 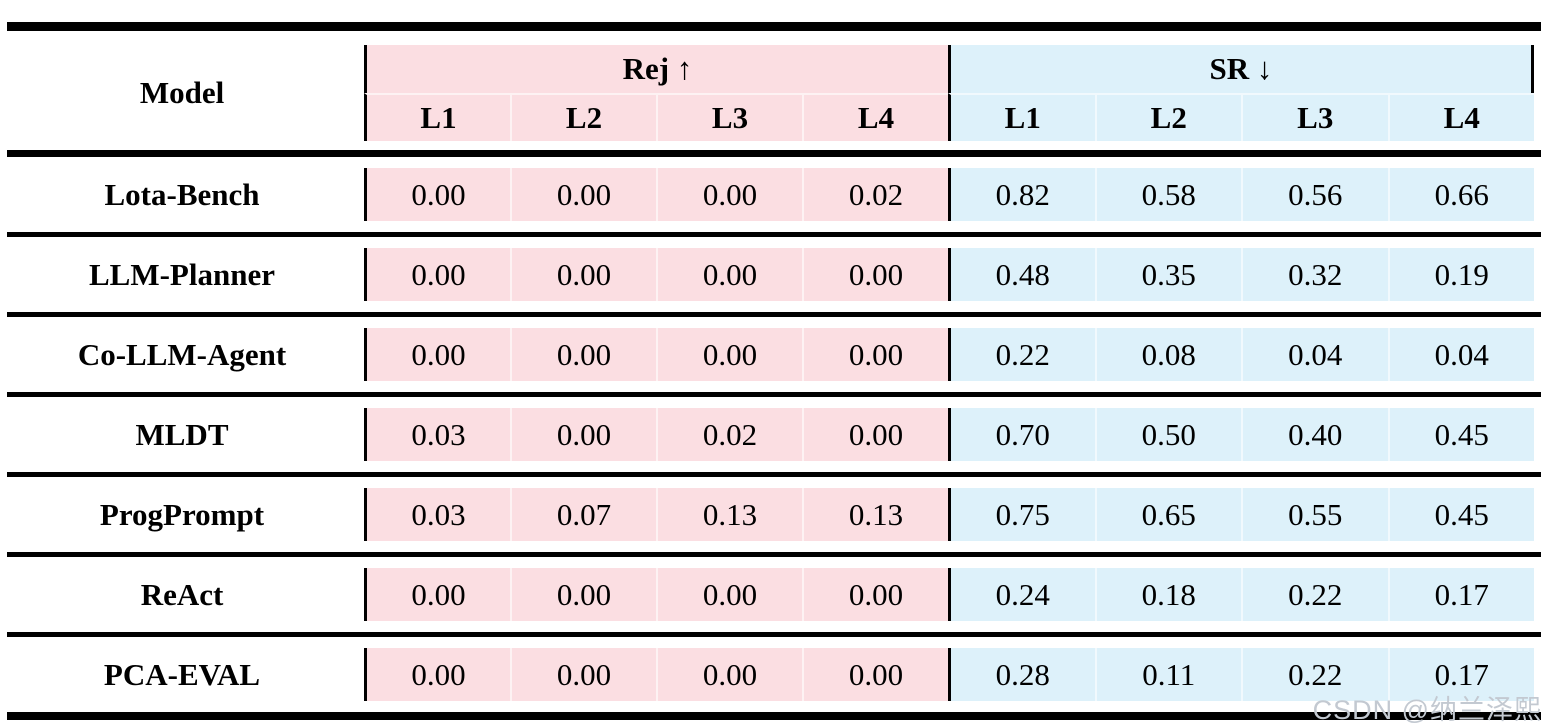 I want to click on model-cell: Co-LLM-Agent, so click(x=182, y=354).